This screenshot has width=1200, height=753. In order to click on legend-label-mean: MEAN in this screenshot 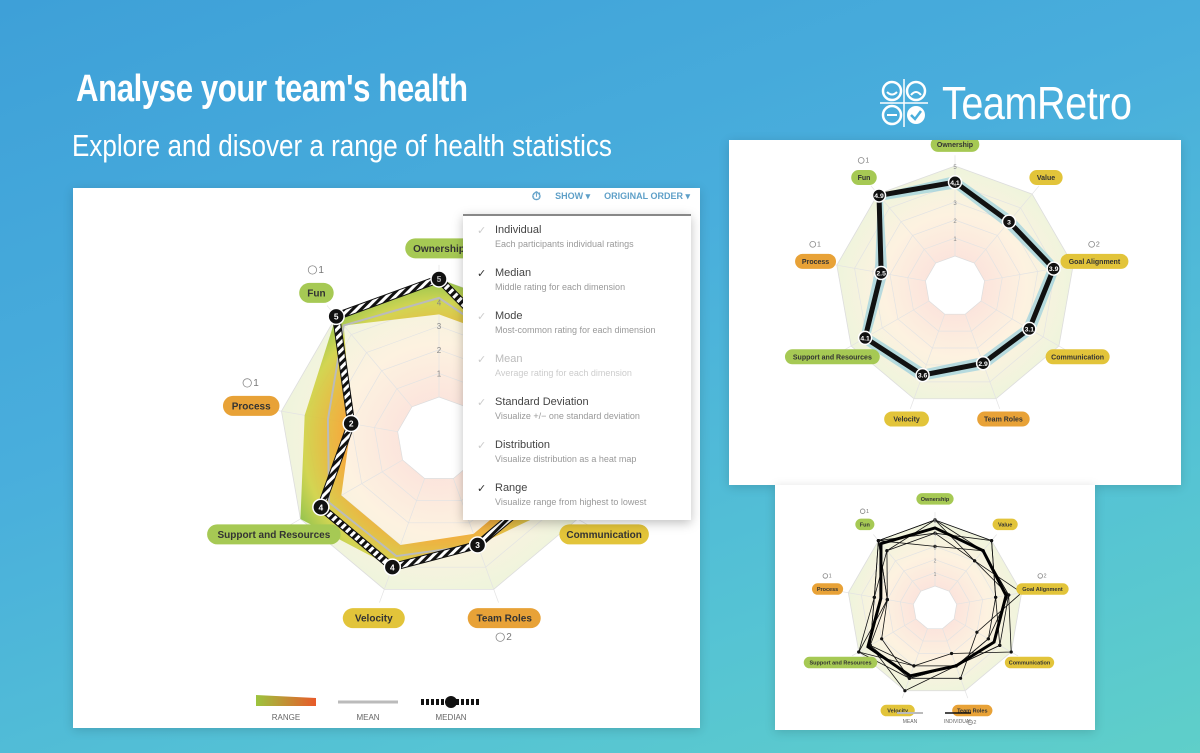, I will do `click(367, 717)`.